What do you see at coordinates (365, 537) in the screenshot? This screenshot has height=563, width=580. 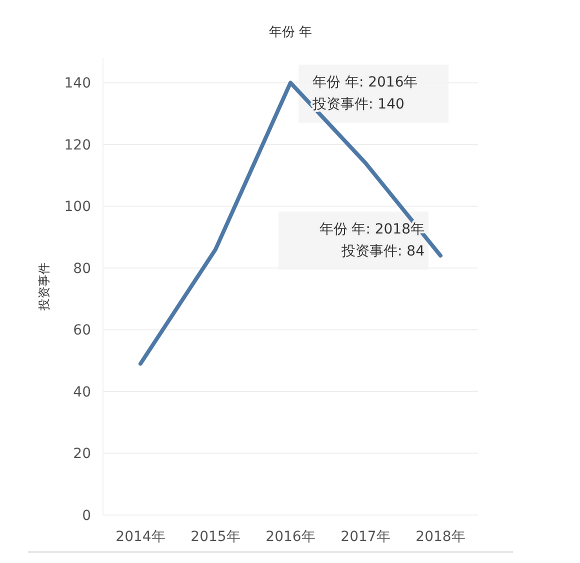 I see `x-tick-label: 2017年` at bounding box center [365, 537].